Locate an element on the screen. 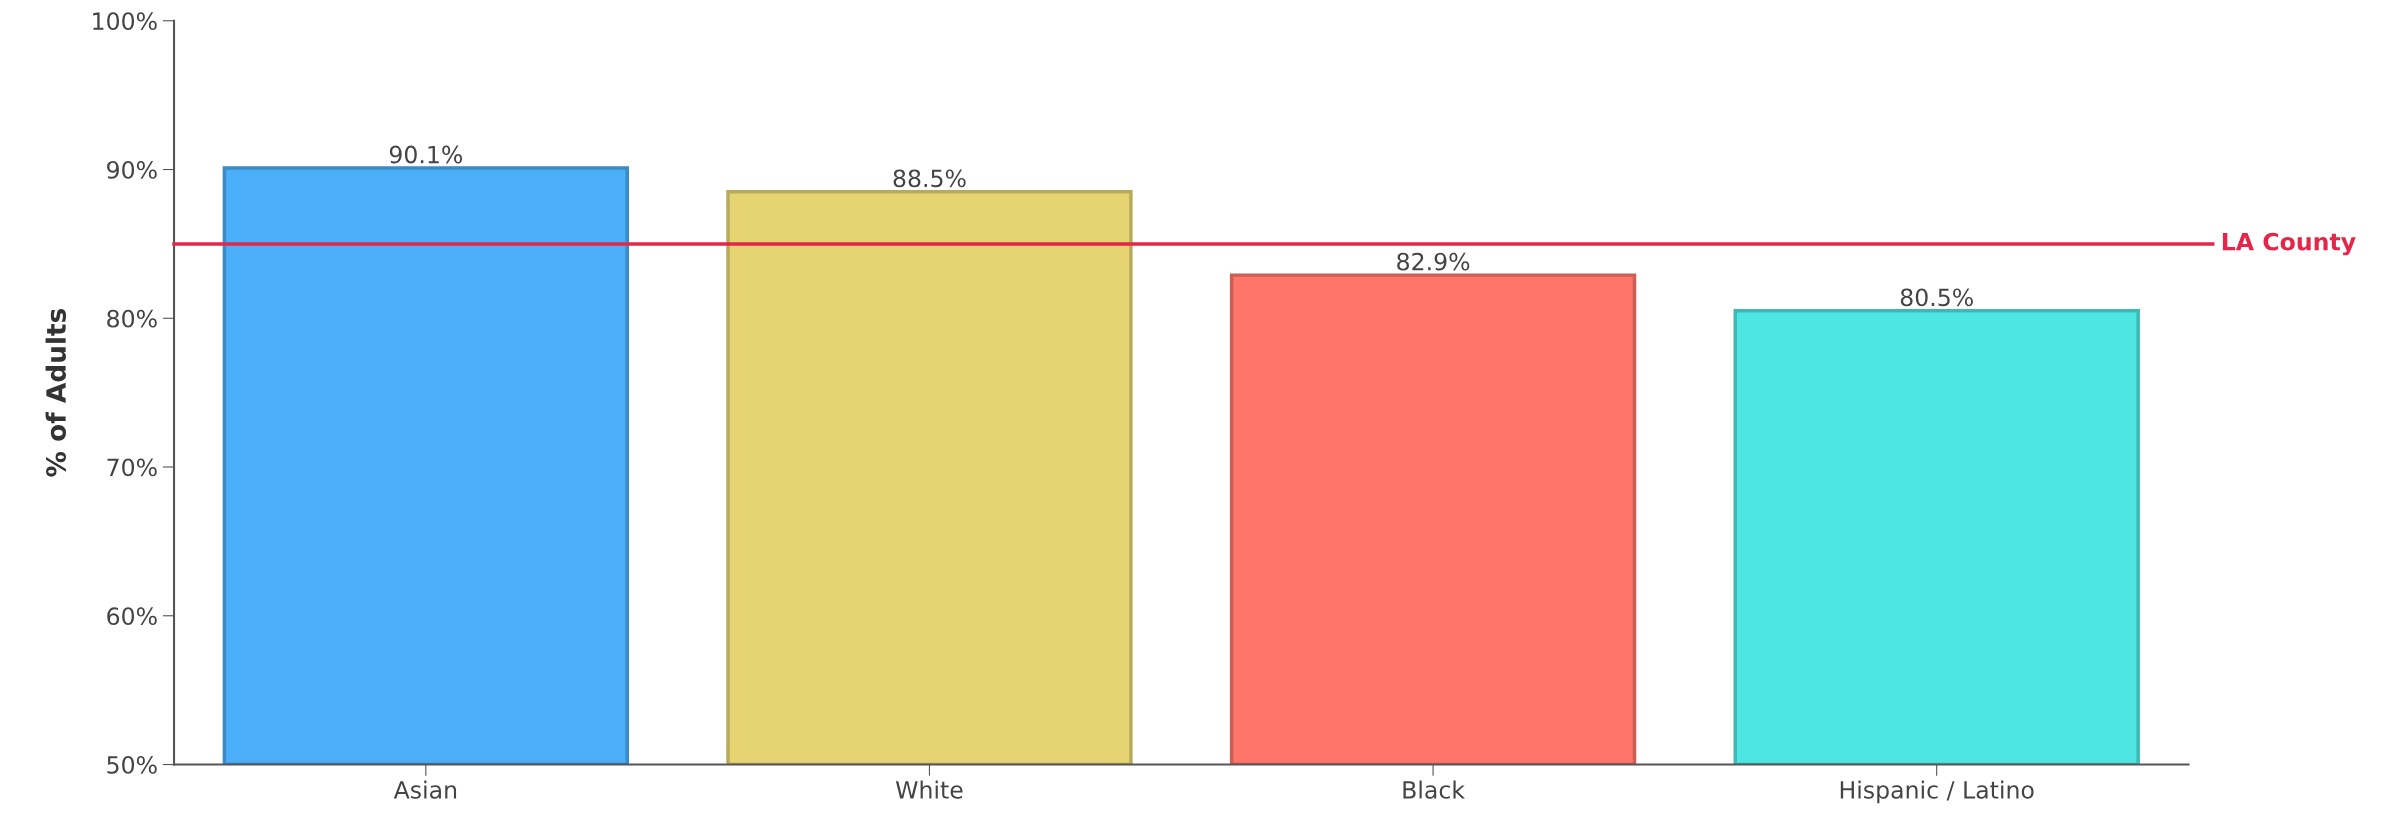 This screenshot has height=831, width=2384. x-tick-label: White is located at coordinates (929, 789).